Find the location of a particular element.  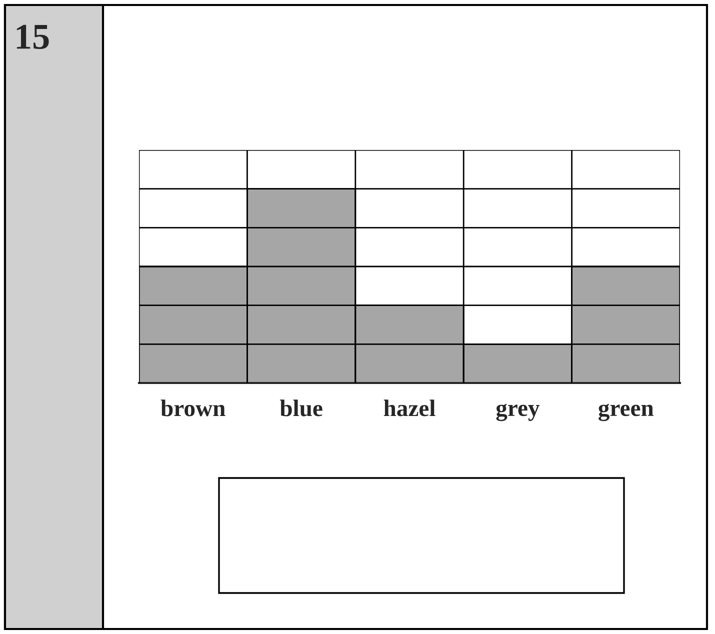

text: 15 is located at coordinates (32, 37).